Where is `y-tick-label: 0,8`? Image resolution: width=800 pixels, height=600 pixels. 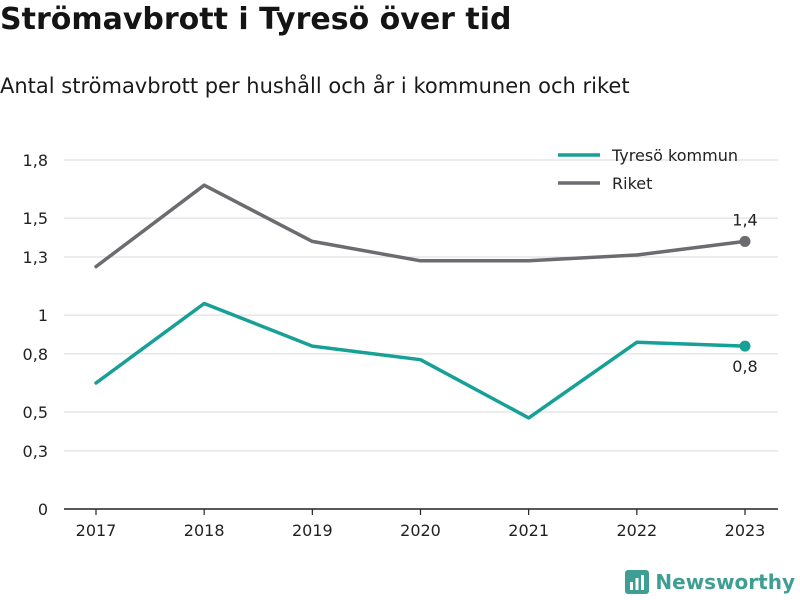 y-tick-label: 0,8 is located at coordinates (35, 354).